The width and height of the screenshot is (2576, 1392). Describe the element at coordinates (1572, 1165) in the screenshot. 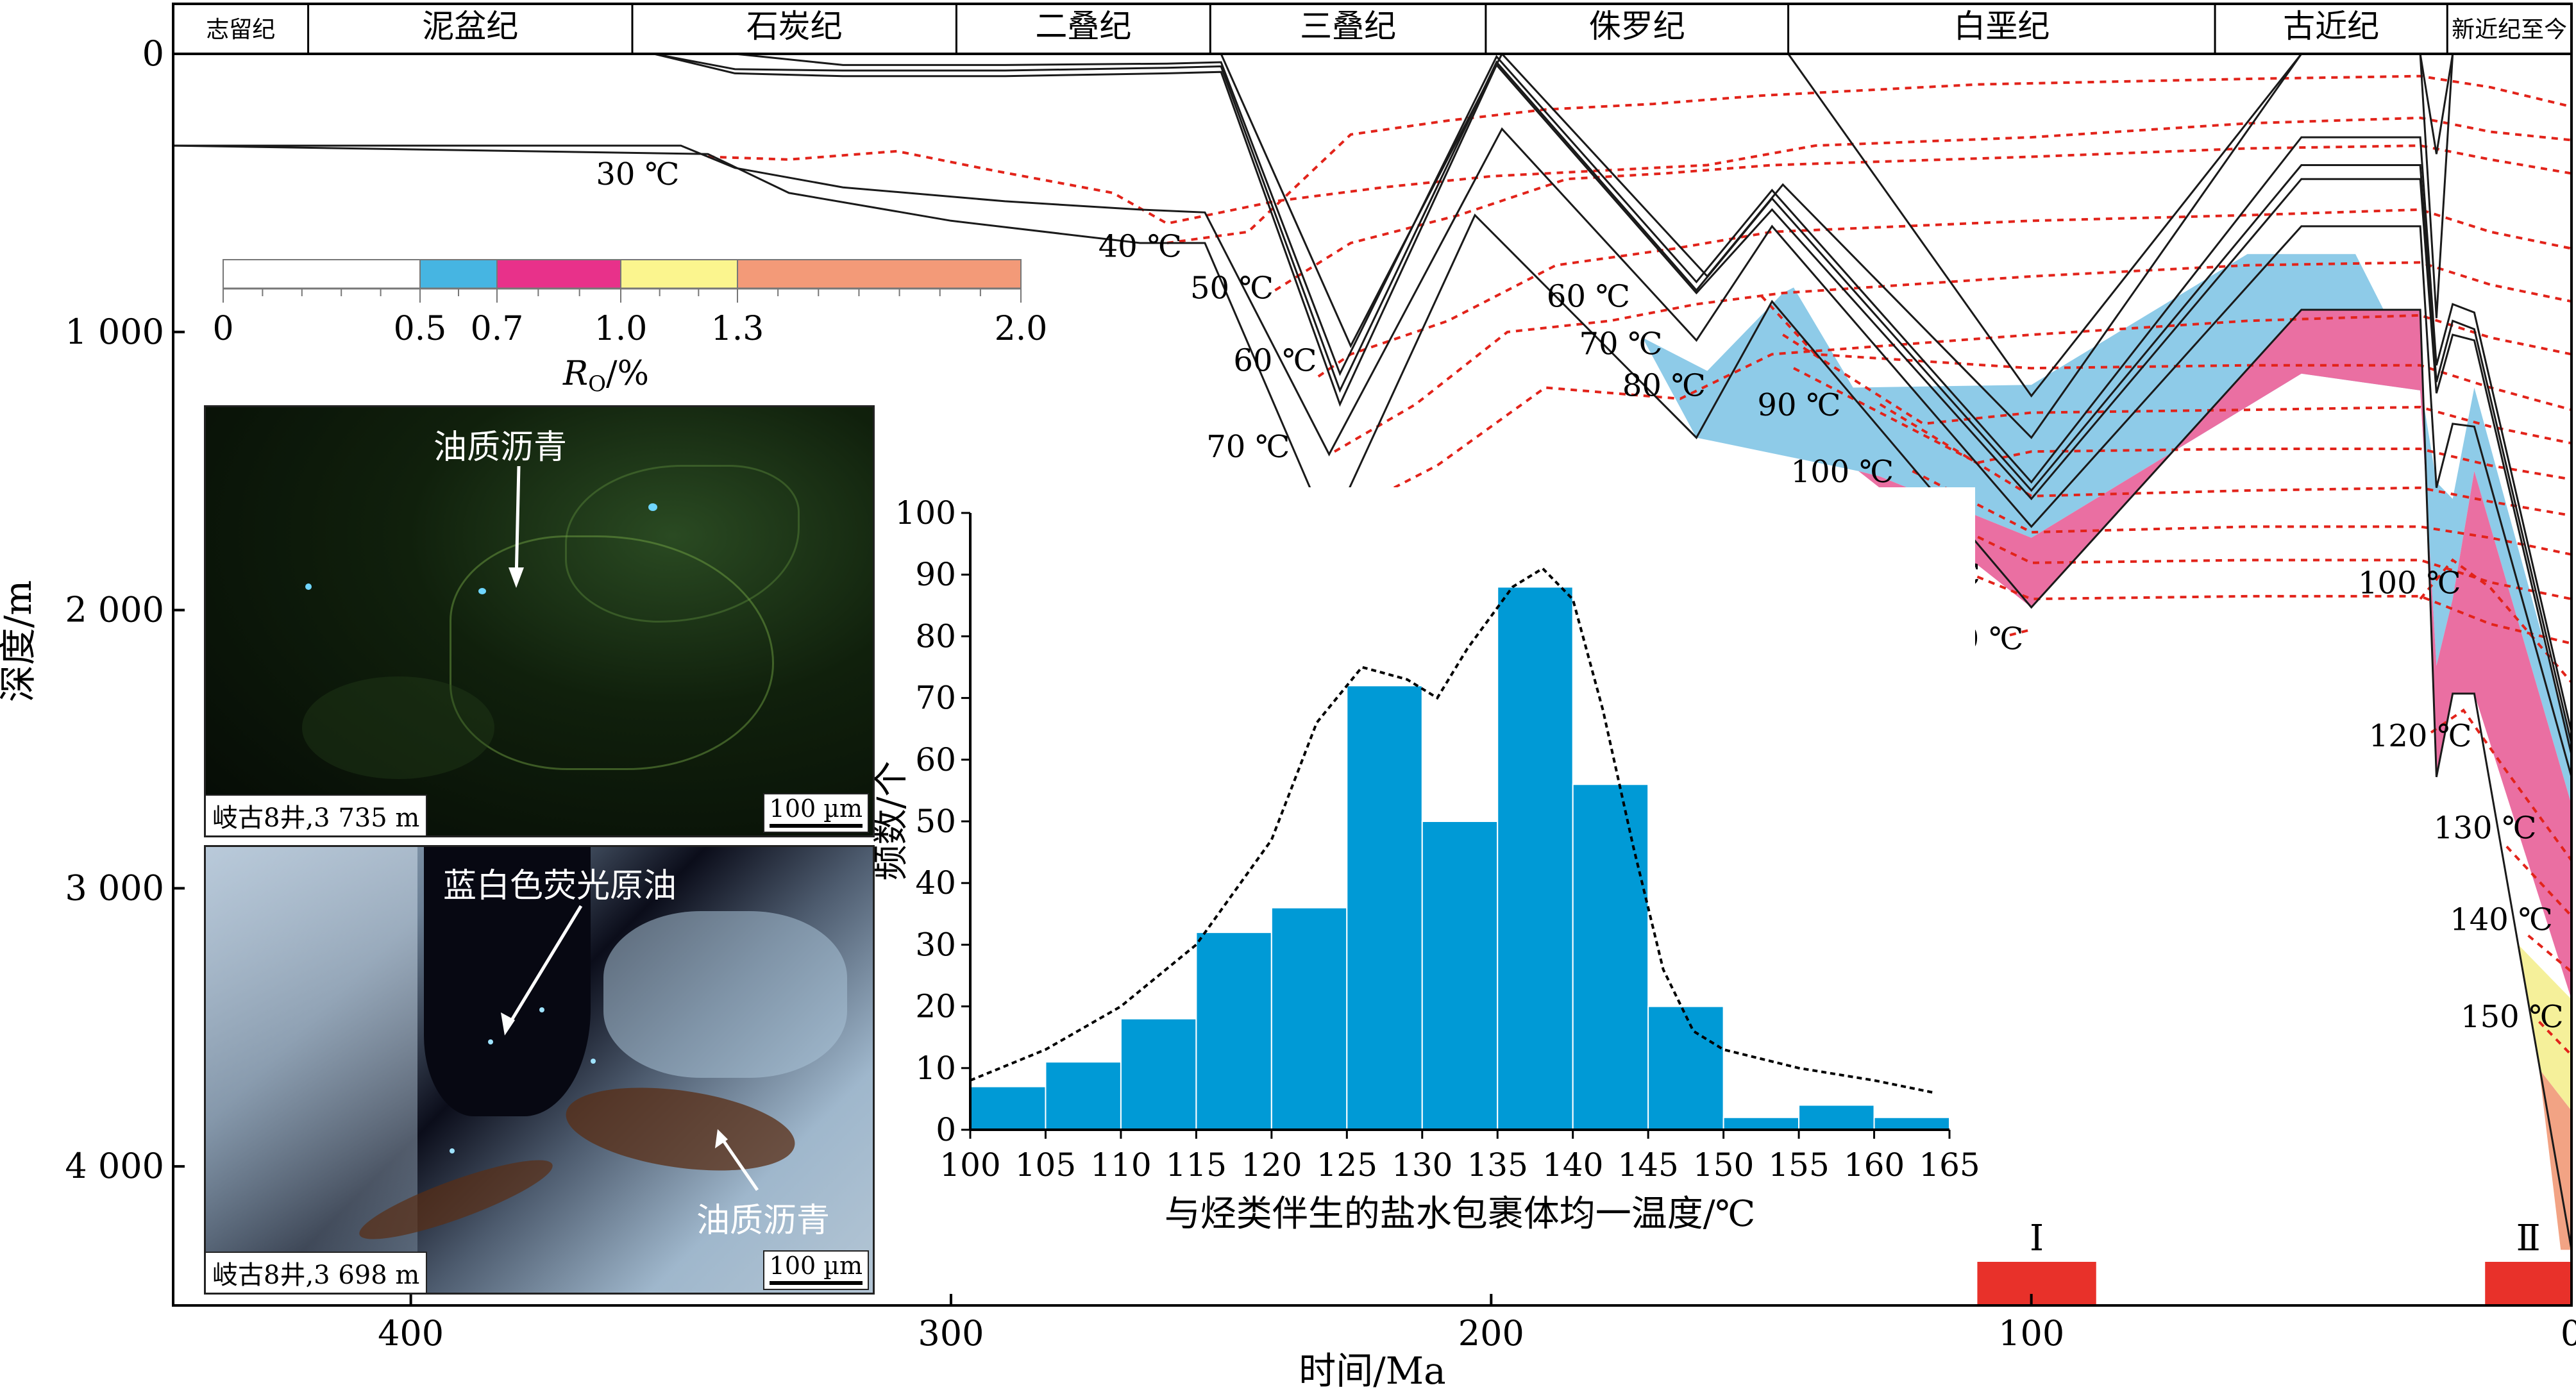

I see `histogram-x-tick: 140` at that location.